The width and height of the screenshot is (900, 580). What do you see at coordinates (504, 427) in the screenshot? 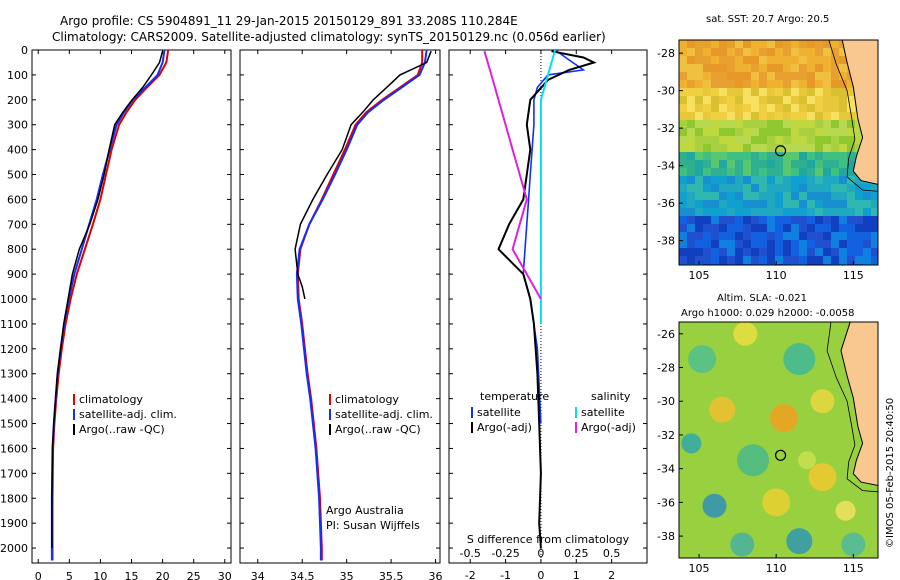
I see `diff-legend-item: Argo(-adj)` at bounding box center [504, 427].